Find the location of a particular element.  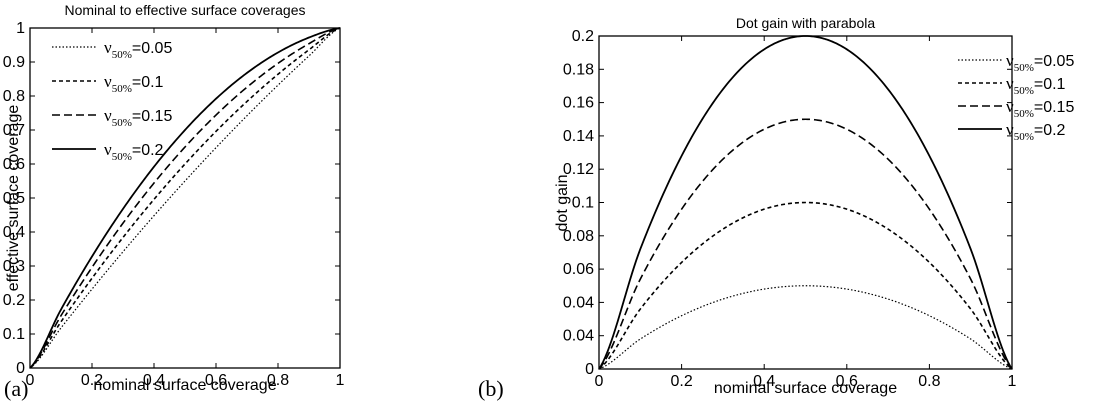

y-tick-label: 1 is located at coordinates (20, 28).